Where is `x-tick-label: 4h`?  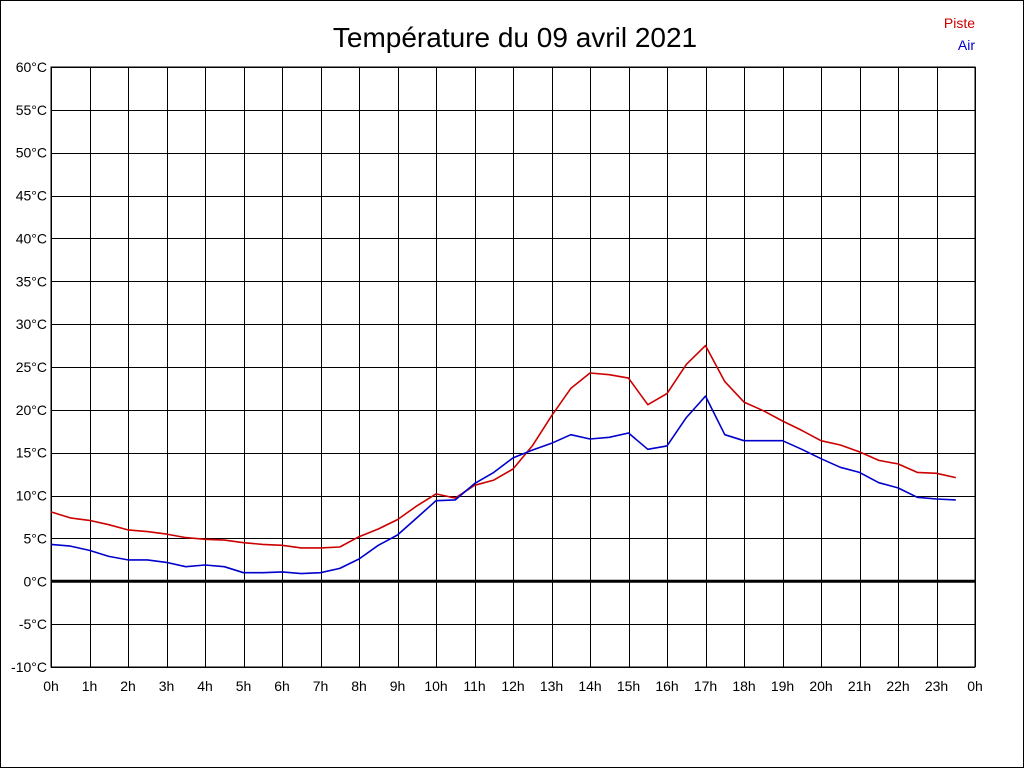 x-tick-label: 4h is located at coordinates (205, 686).